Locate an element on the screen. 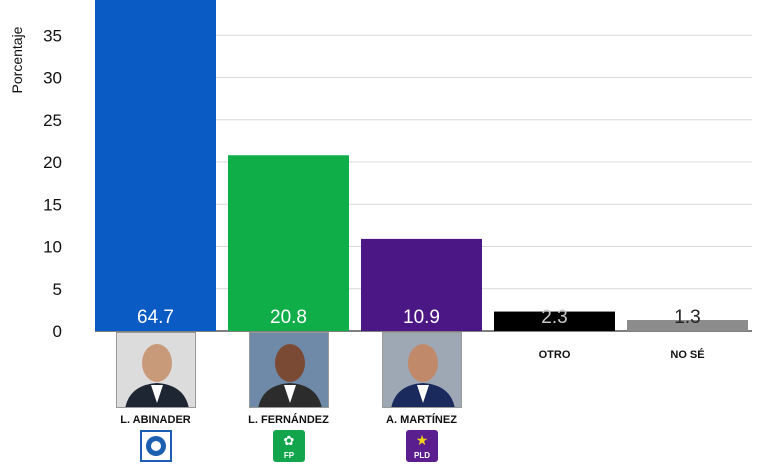 This screenshot has height=470, width=780. category-label-5: NO SÉ is located at coordinates (687, 355).